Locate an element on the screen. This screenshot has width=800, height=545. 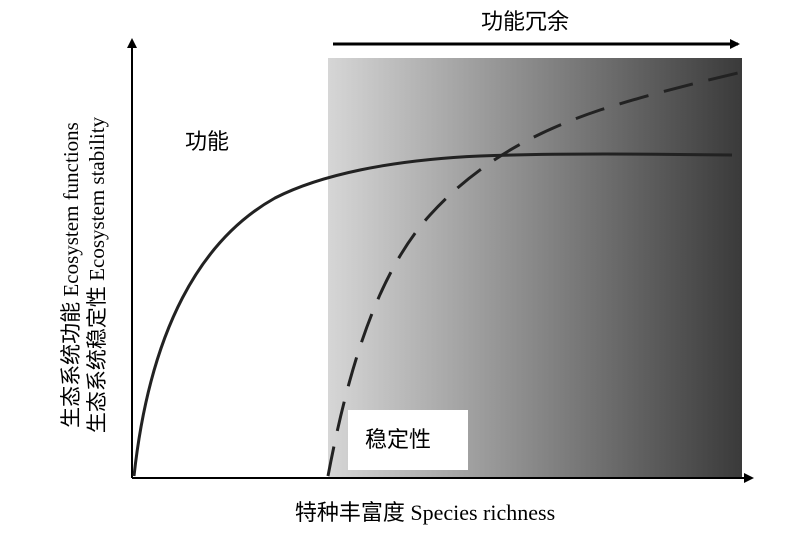
x-axis-label: 特种丰富度 Species richness is located at coordinates (425, 512).